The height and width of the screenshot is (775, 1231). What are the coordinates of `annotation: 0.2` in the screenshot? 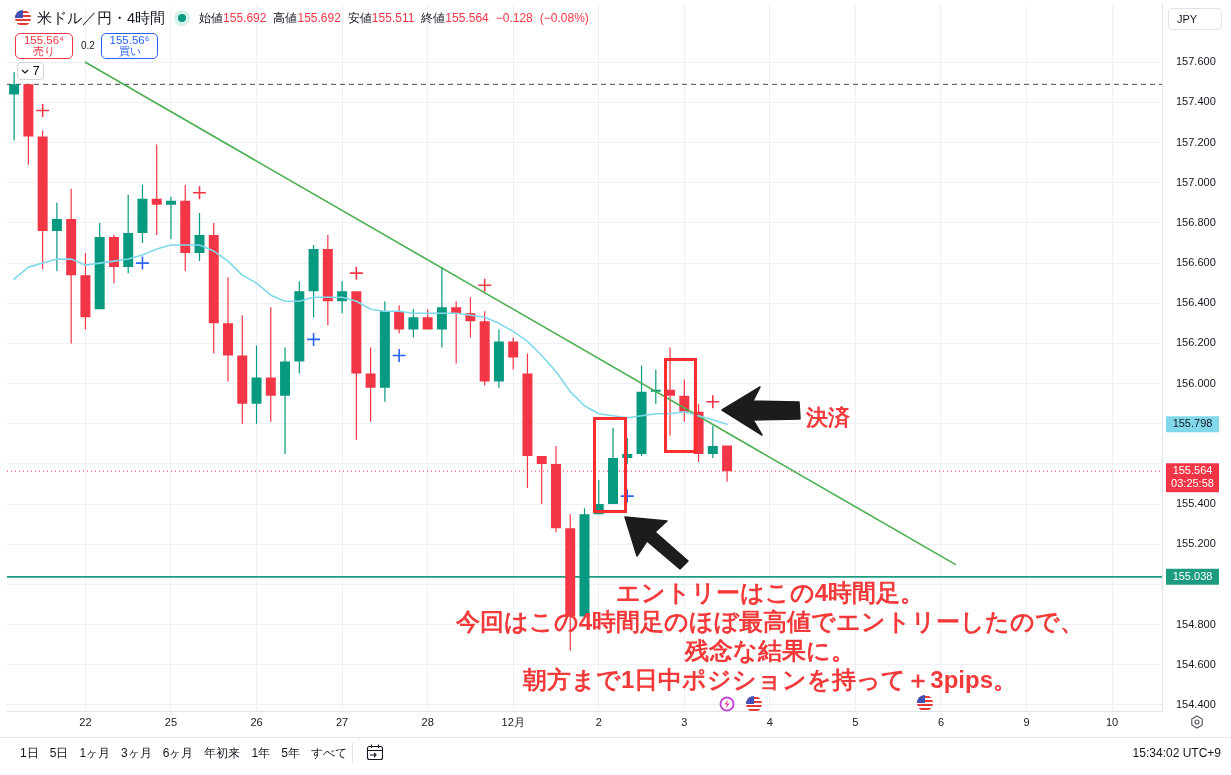 It's located at (88, 45).